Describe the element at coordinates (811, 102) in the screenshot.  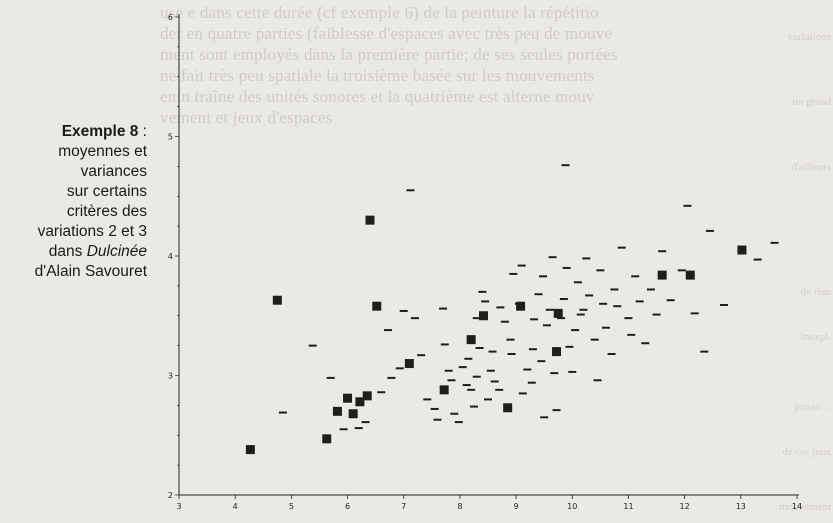
I see `bleed-side-note: un grand` at that location.